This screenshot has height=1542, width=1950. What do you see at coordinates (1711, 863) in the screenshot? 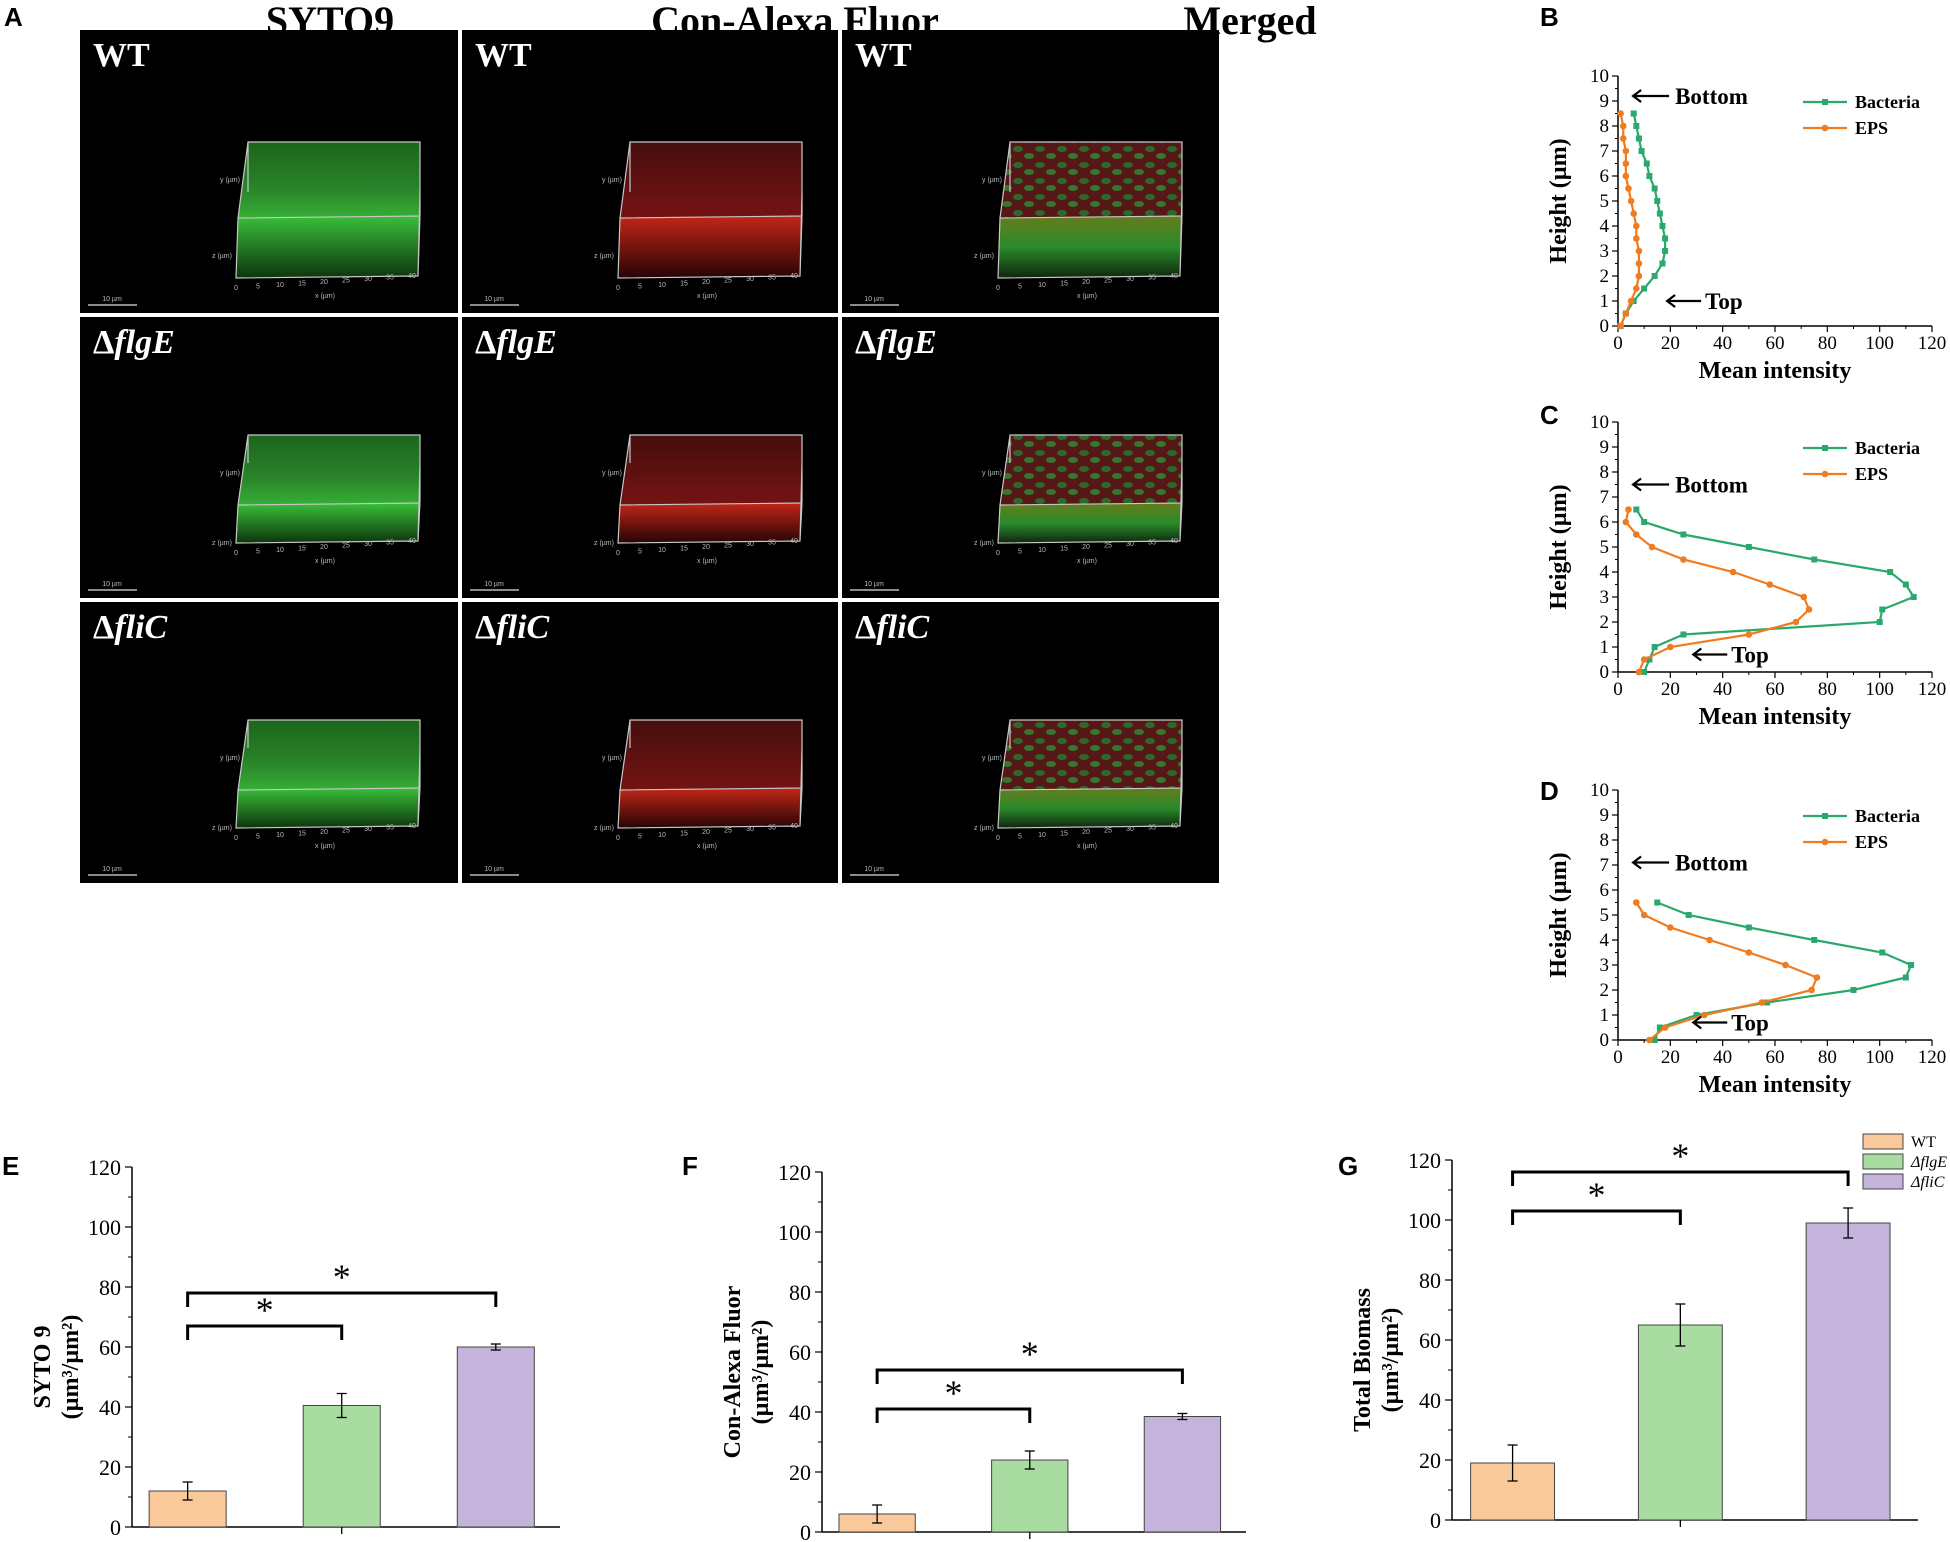
I see `annotation-bottom: Bottom` at bounding box center [1711, 863].